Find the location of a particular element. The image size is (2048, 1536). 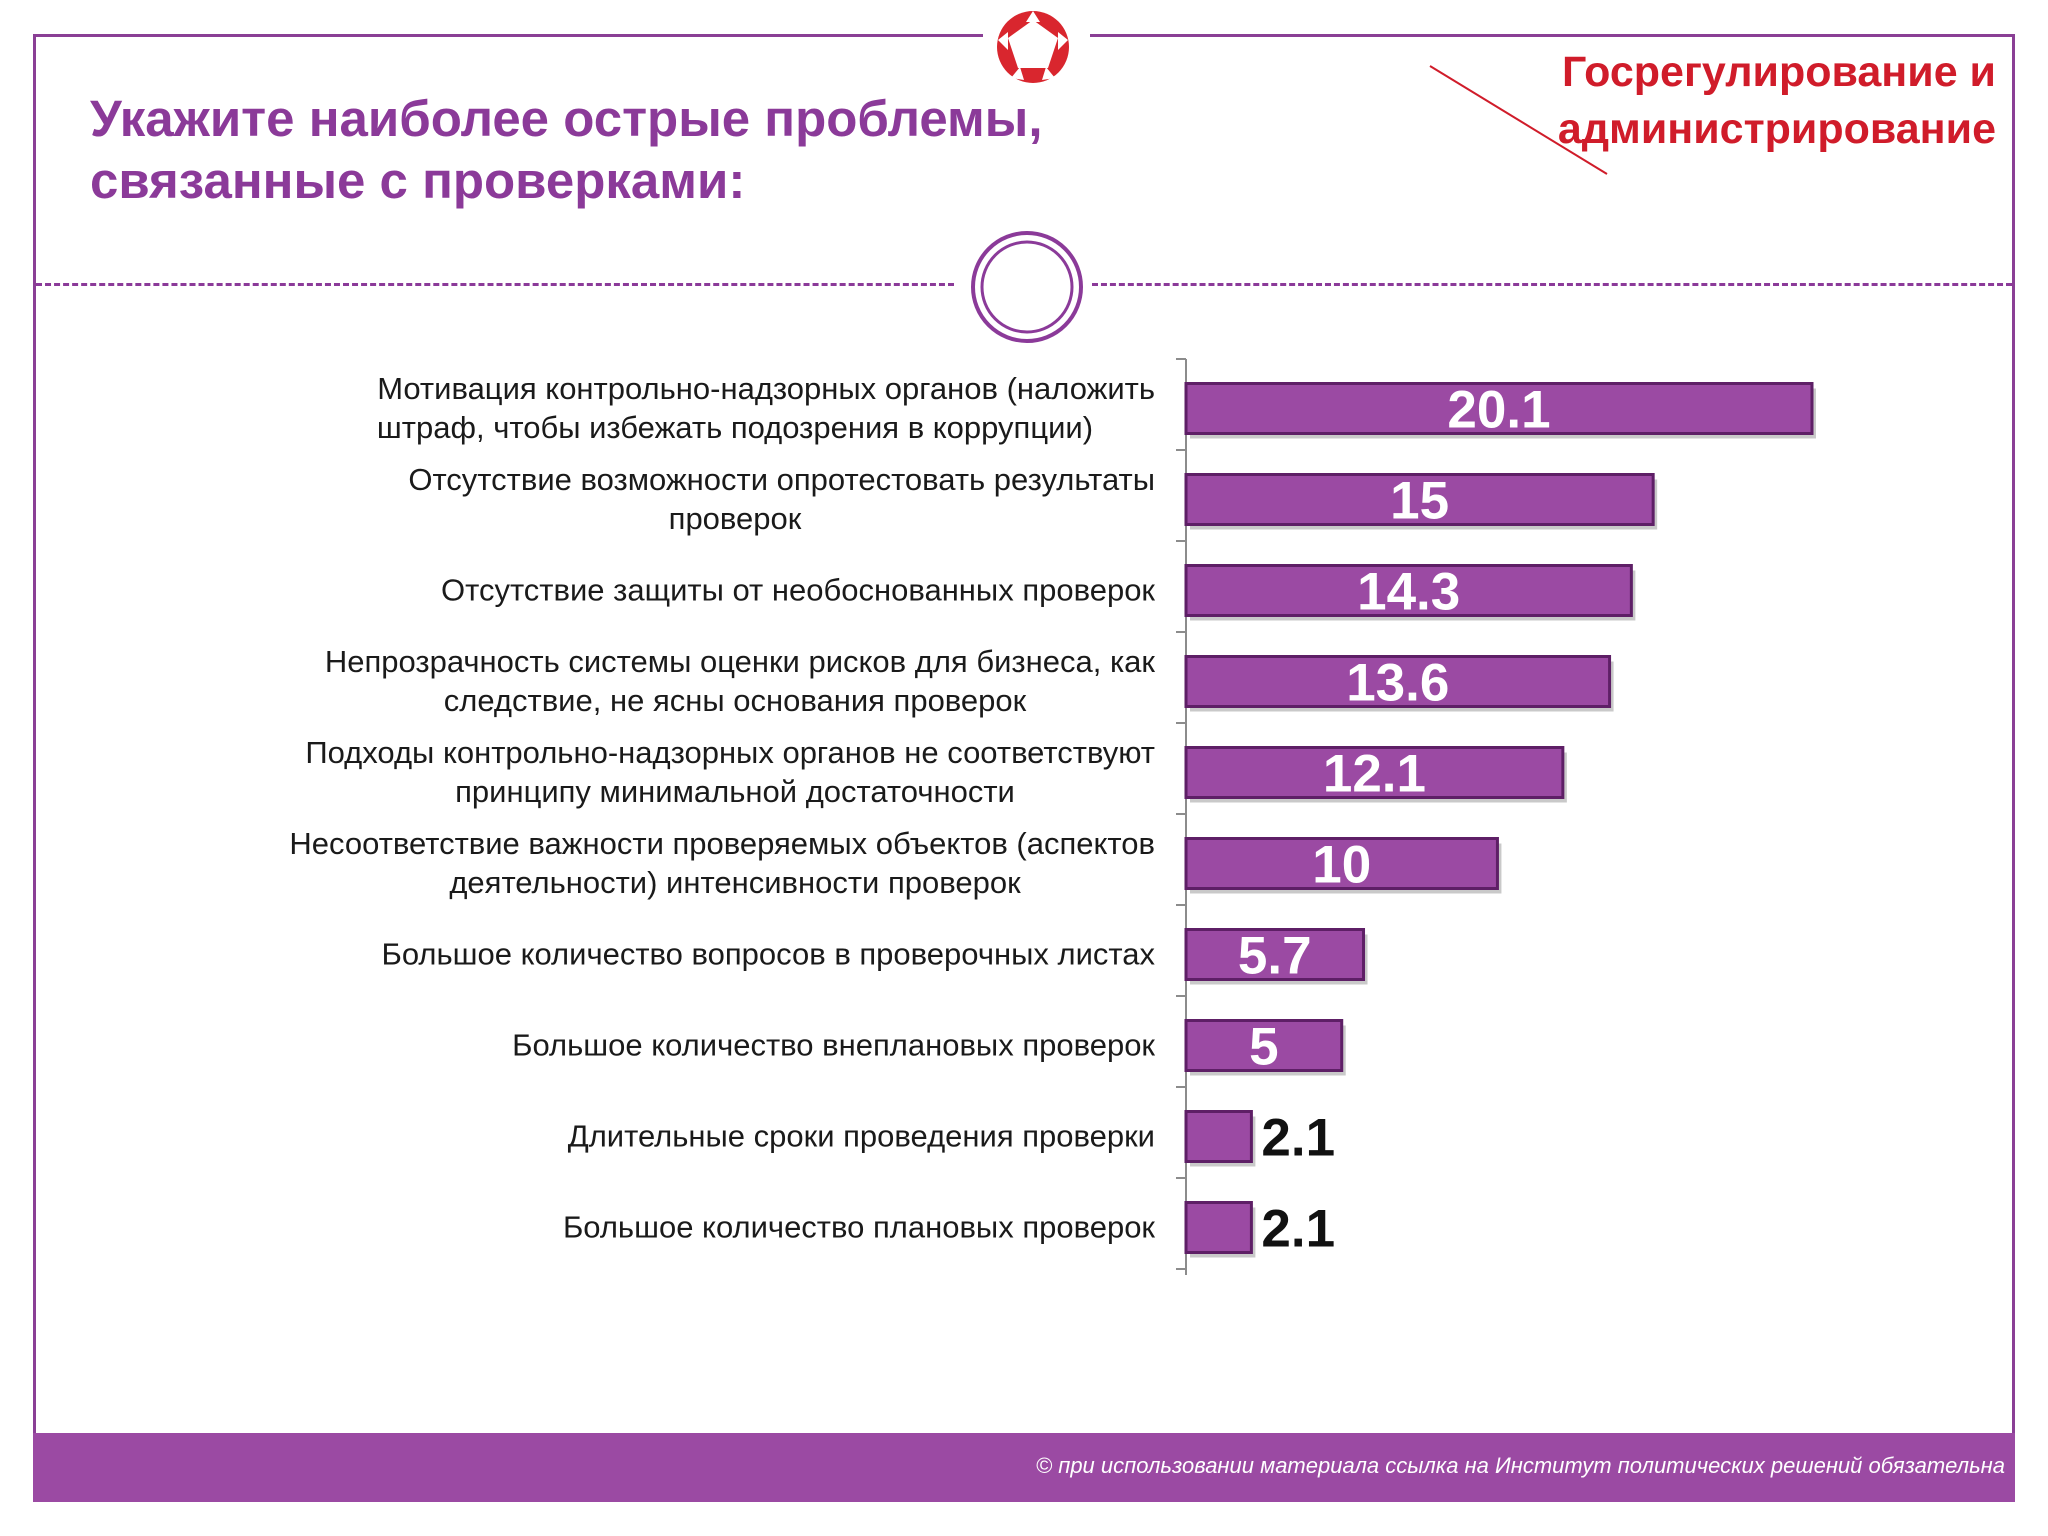

data-label: 5 is located at coordinates (1263, 1047).